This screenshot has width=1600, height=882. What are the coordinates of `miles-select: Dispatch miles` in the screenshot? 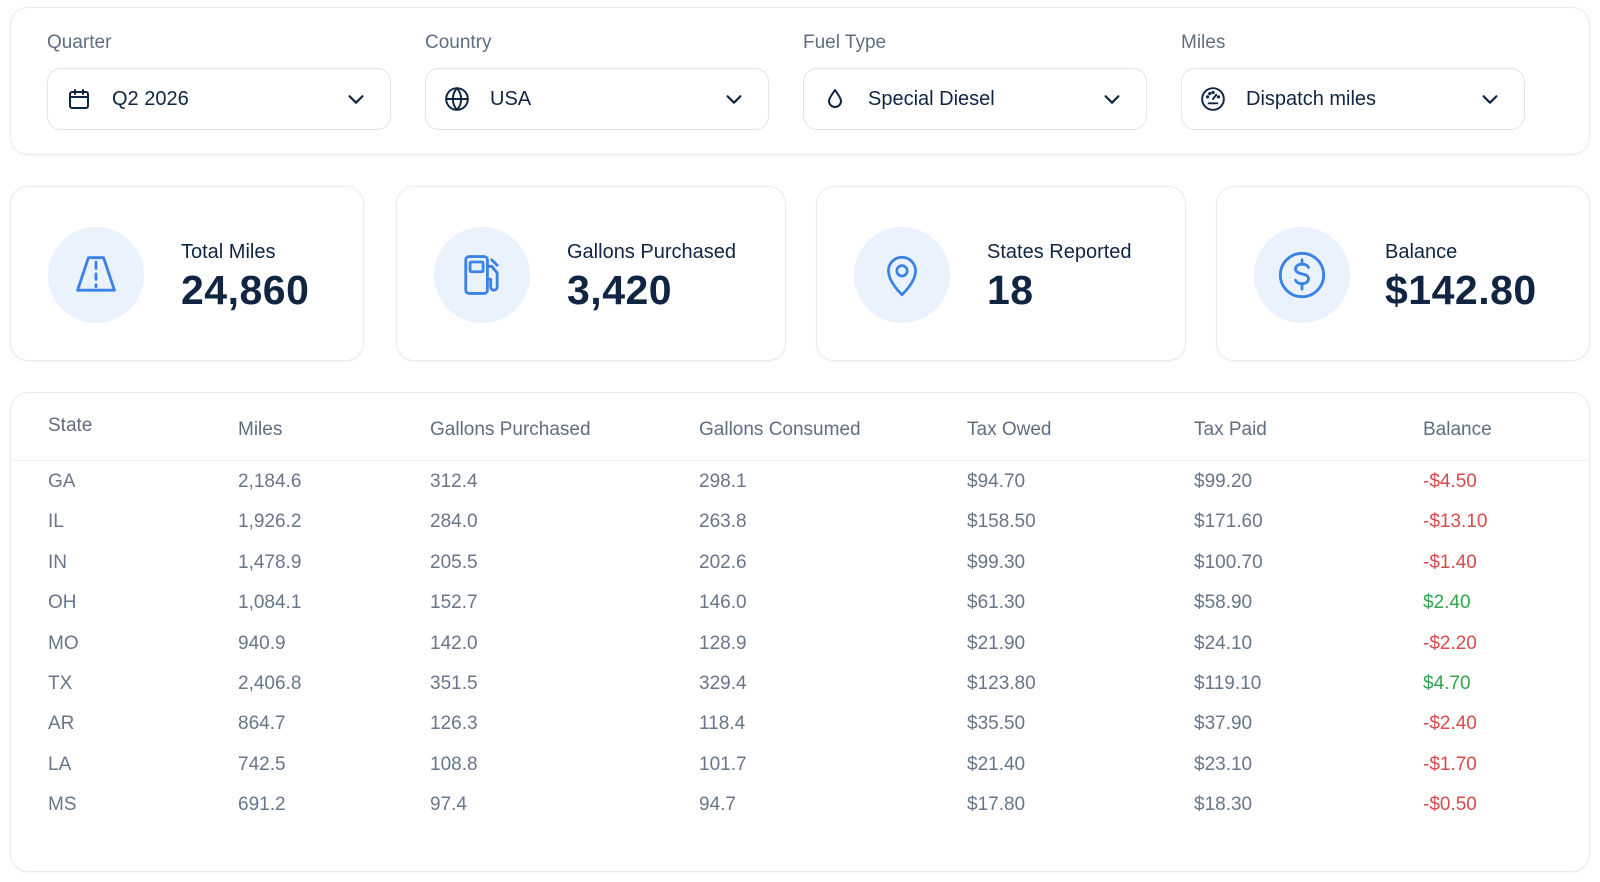 It's located at (1353, 99).